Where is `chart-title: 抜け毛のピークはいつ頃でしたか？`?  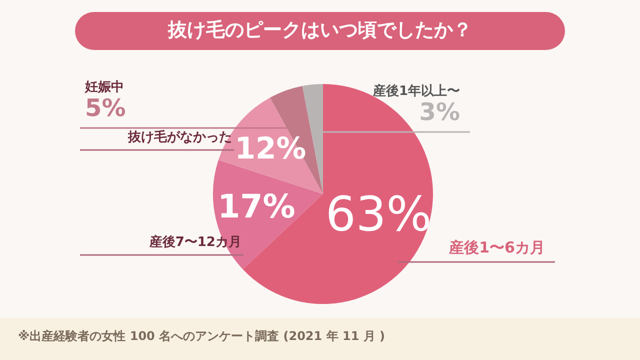 chart-title: 抜け毛のピークはいつ頃でしたか？ is located at coordinates (319, 29).